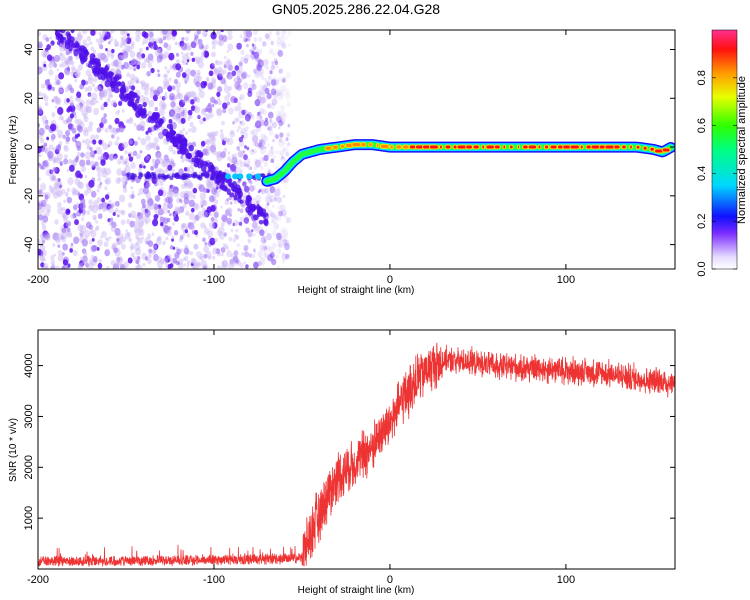 This screenshot has height=600, width=750. I want to click on ridge-core, so click(617, 147).